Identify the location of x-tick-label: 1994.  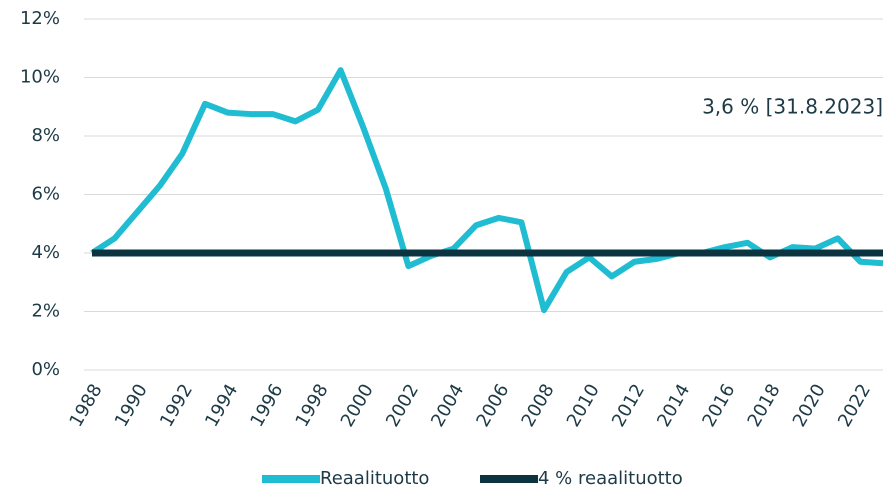
(221, 406).